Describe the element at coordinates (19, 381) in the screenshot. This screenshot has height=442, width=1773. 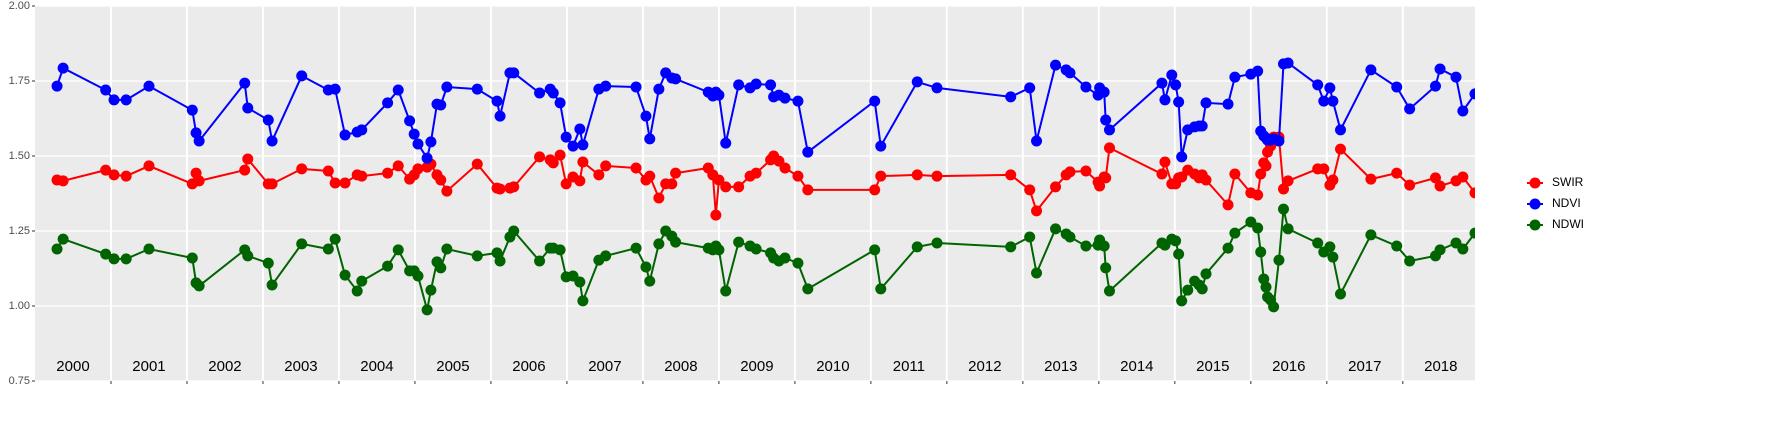
I see `y-tick-label: 0.75` at that location.